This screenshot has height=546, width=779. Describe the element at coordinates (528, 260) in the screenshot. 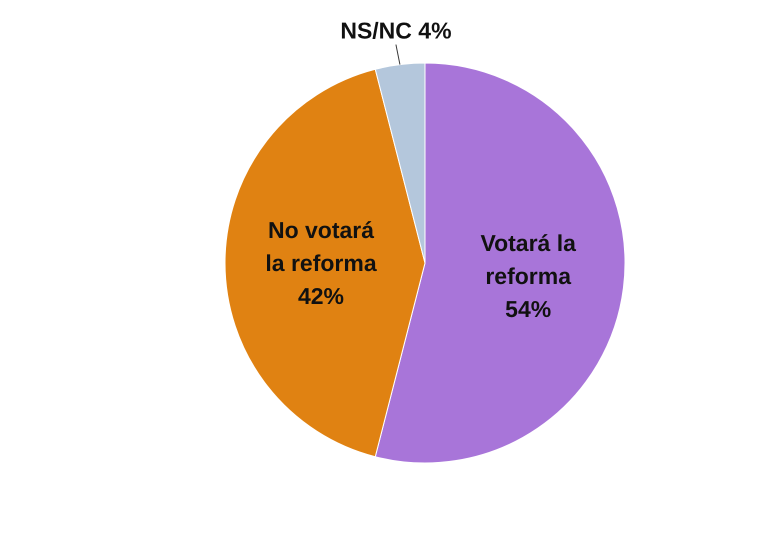

I see `slice-label: Votará la reforma` at that location.